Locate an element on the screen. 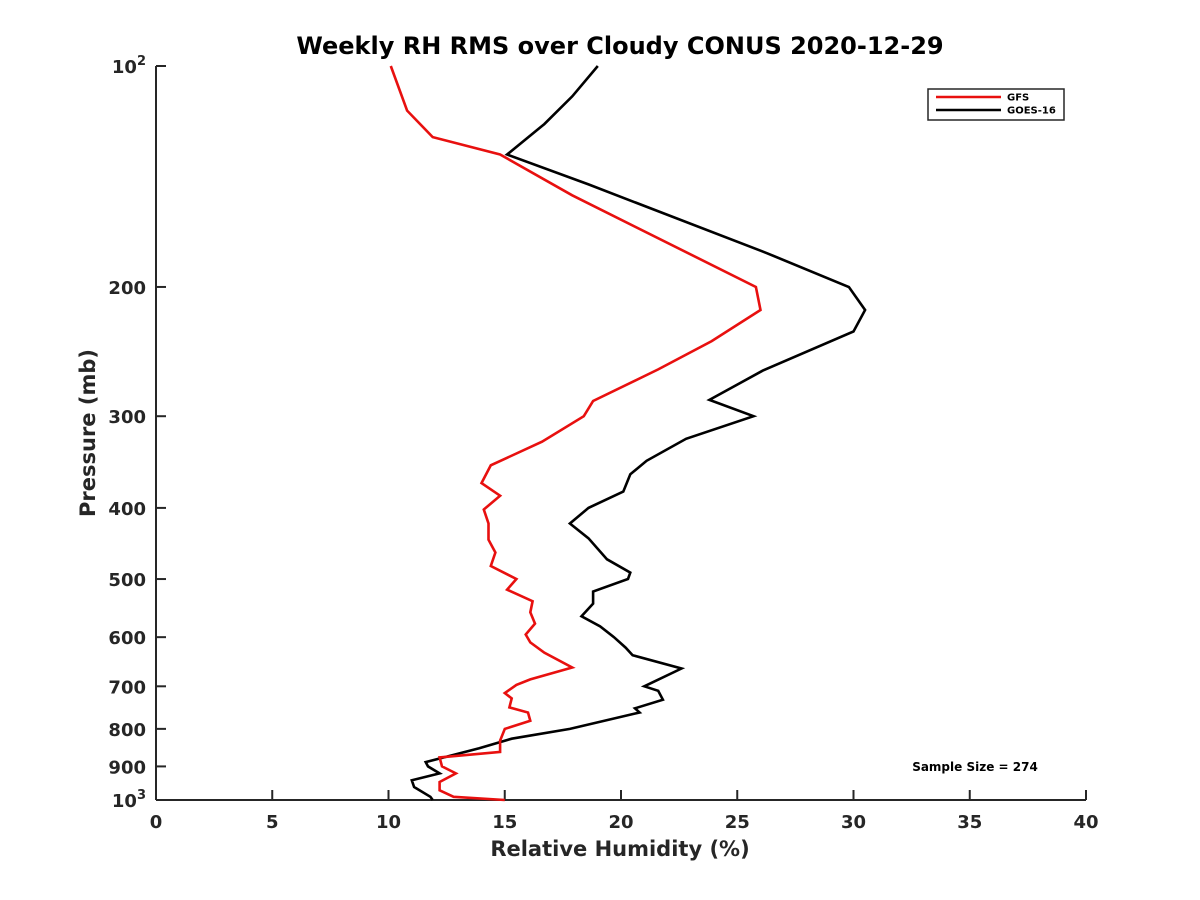  y-axis-label: Pressure (mb) is located at coordinates (88, 433).